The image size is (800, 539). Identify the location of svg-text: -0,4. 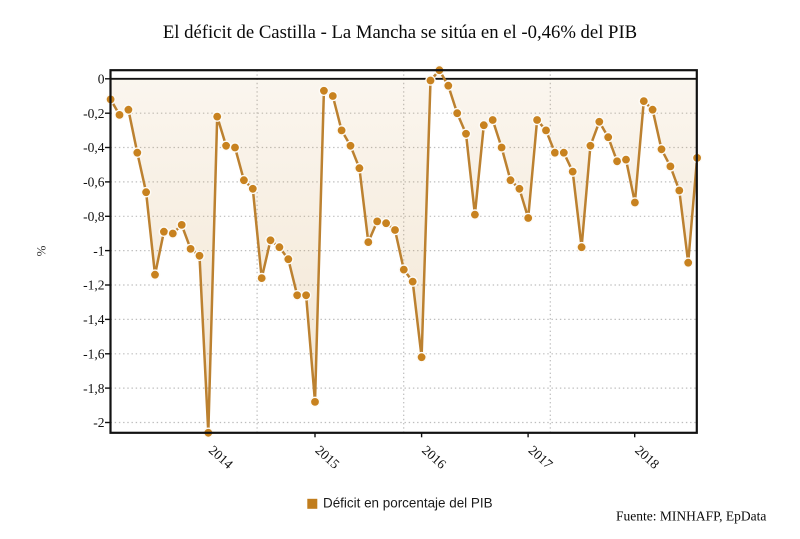
(94, 147).